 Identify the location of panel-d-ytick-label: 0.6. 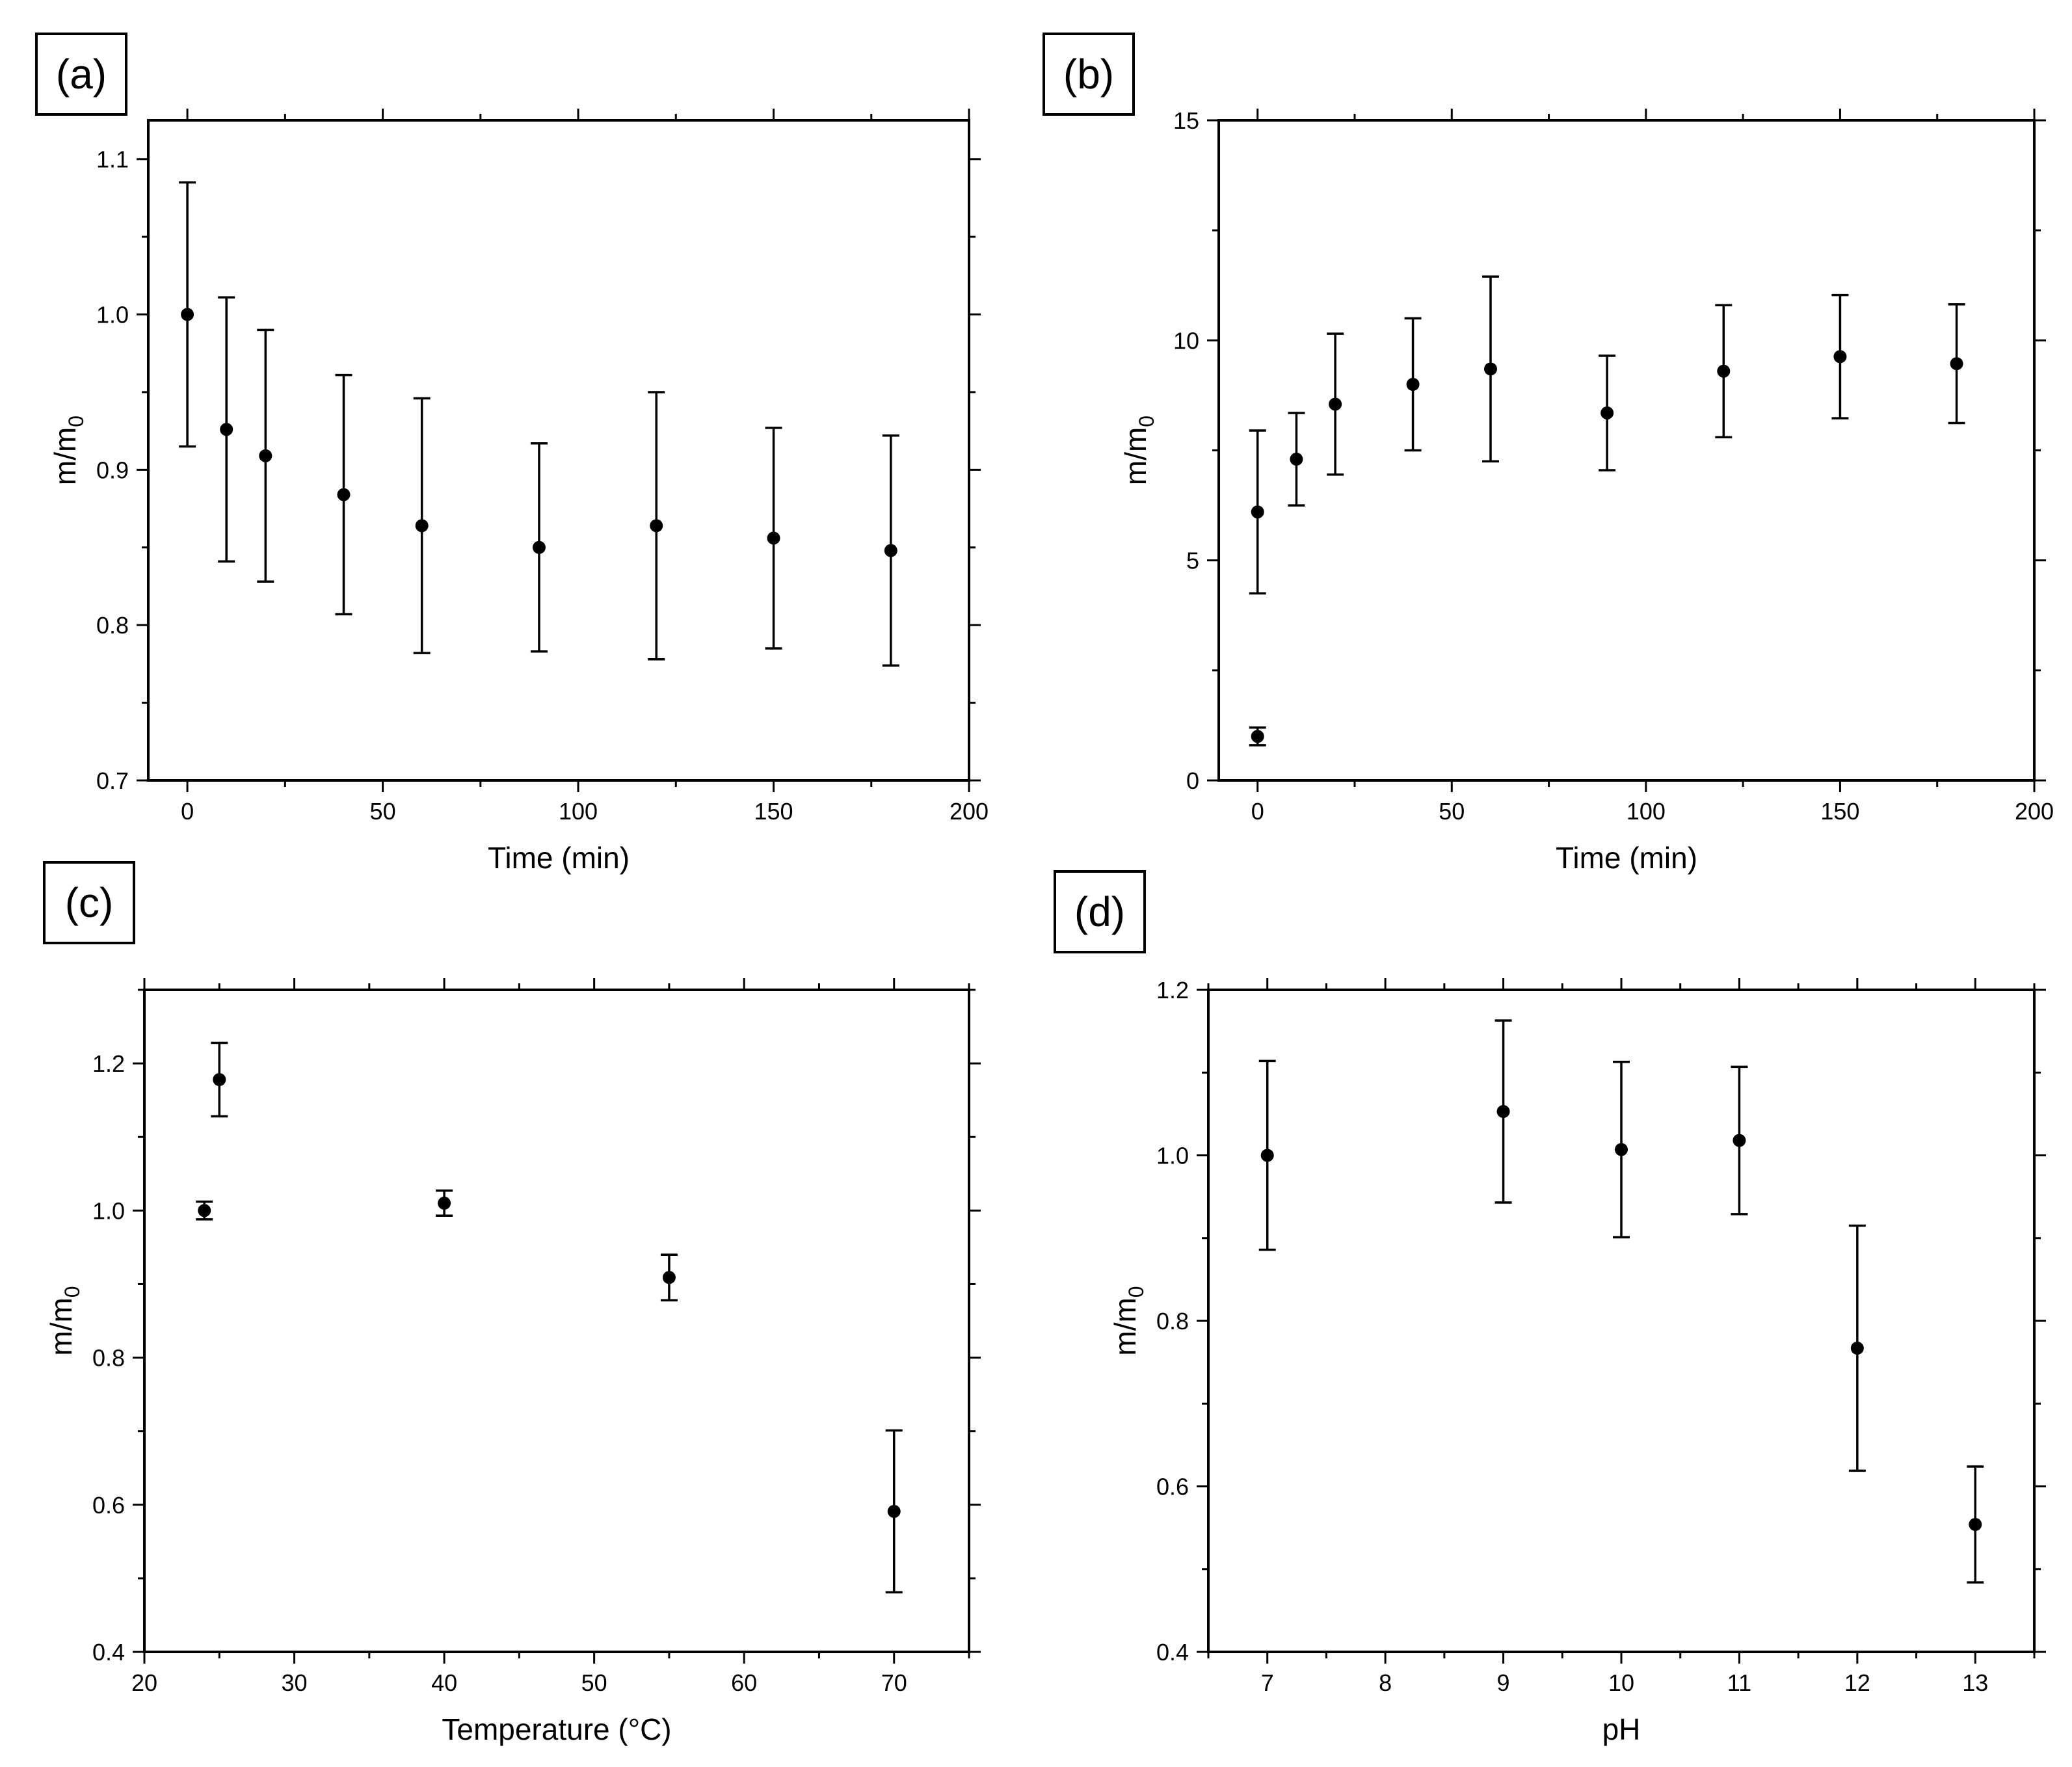
(1172, 1487).